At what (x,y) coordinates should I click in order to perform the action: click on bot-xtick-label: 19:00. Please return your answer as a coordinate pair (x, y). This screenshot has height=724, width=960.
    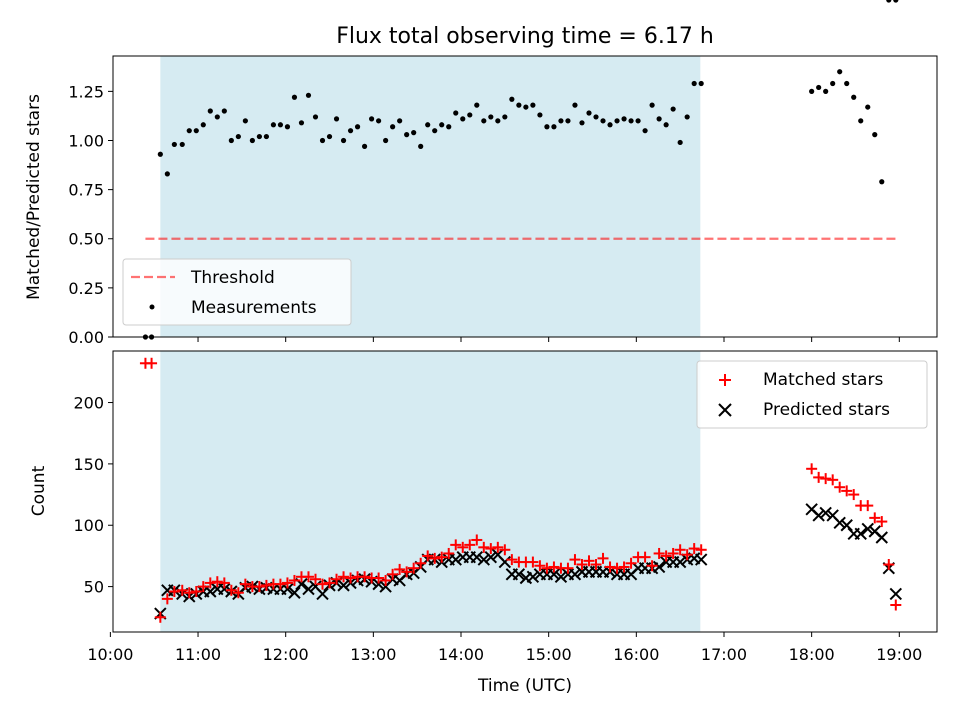
    Looking at the image, I should click on (899, 654).